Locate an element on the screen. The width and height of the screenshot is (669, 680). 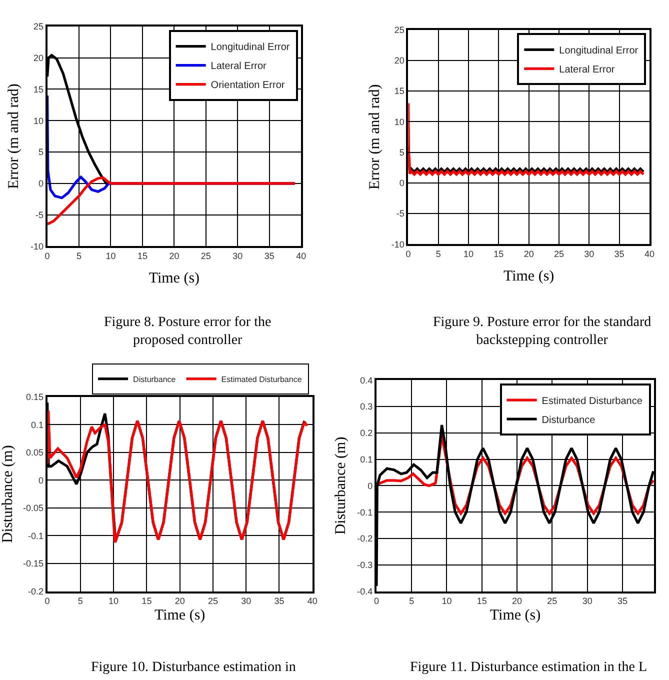
legend-label: Orientation Error is located at coordinates (248, 86).